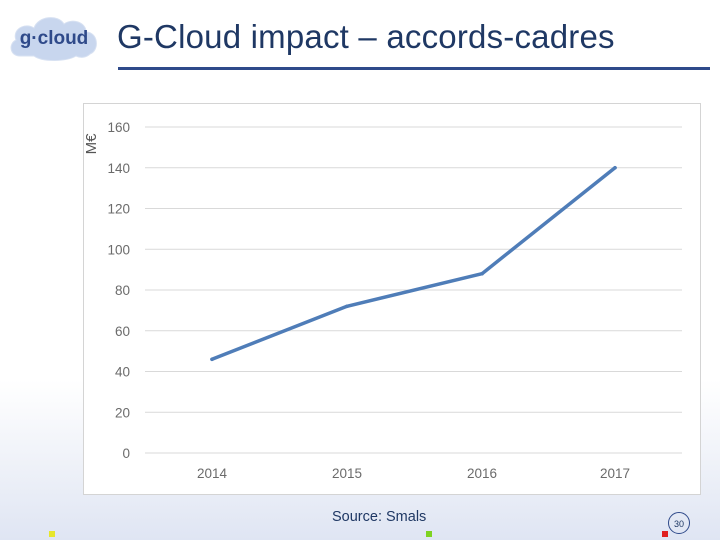 This screenshot has height=540, width=720. What do you see at coordinates (92, 143) in the screenshot?
I see `y-axis-label: M€` at bounding box center [92, 143].